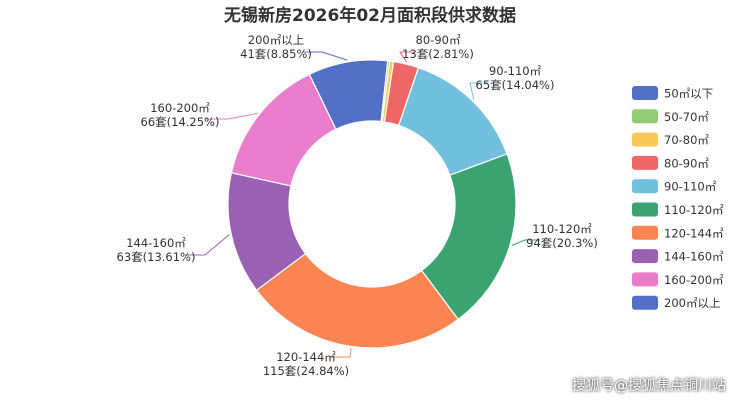 The image size is (740, 407). What do you see at coordinates (438, 54) in the screenshot?
I see `slice-label-value: 13套(2.81%)` at bounding box center [438, 54].